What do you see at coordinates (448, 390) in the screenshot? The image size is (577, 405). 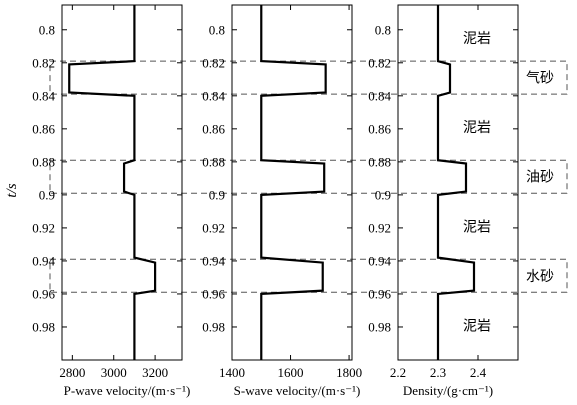 I see `x-axis-label: Density/(g·cm⁻¹)` at bounding box center [448, 390].